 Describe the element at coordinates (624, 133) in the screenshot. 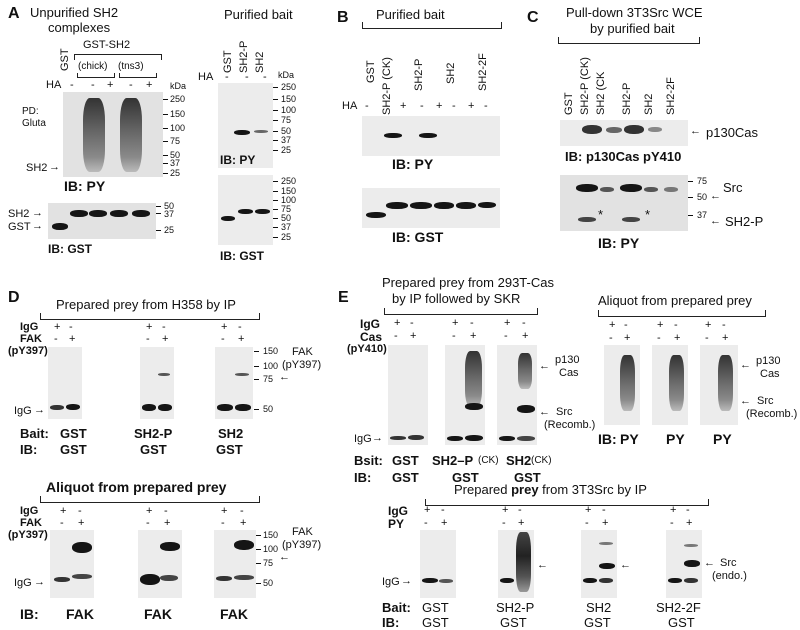

I see `panel-c-p130-blot` at that location.